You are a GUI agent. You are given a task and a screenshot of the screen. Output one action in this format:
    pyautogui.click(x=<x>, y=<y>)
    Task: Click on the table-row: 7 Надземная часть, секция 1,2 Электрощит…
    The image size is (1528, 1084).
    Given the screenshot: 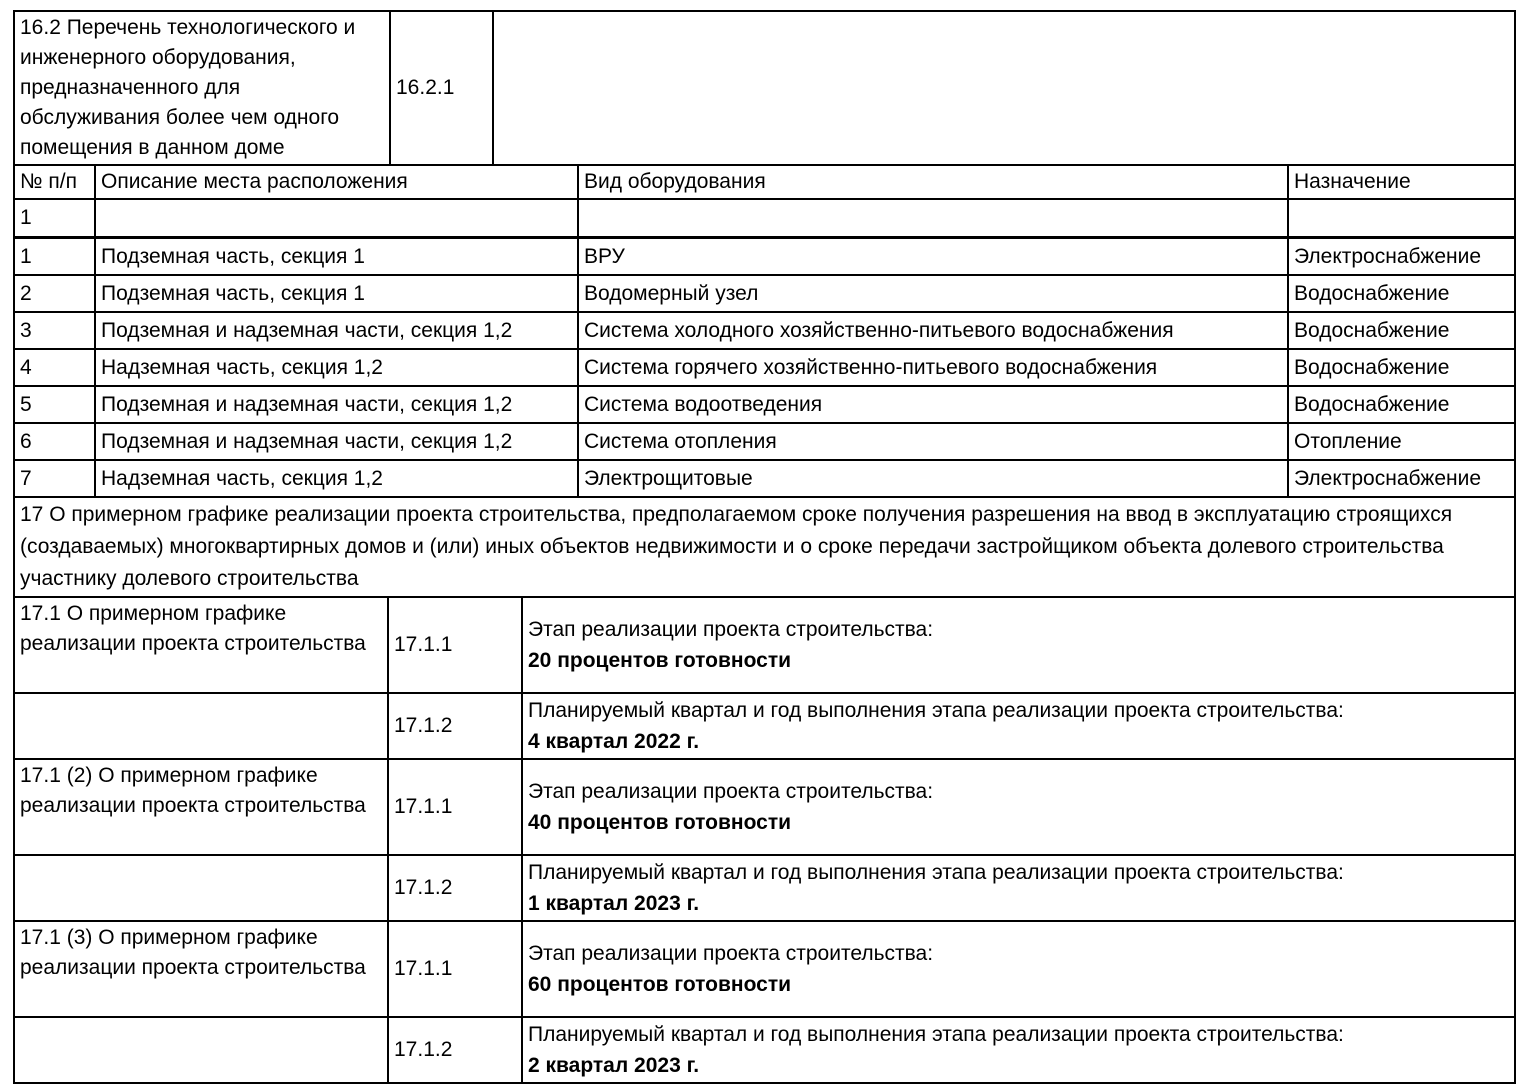 What is the action you would take?
    pyautogui.click(x=764, y=478)
    